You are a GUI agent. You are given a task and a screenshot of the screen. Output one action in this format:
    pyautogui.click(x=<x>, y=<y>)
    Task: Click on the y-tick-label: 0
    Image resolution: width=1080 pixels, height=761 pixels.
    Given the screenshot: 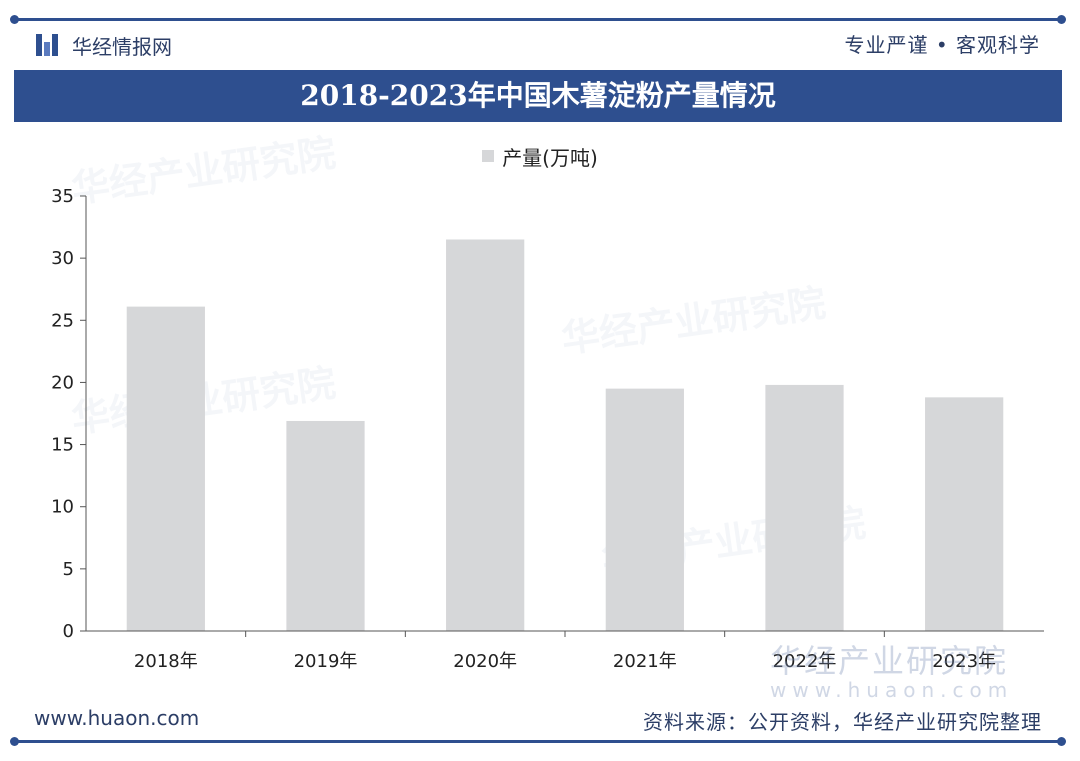 What is the action you would take?
    pyautogui.click(x=68, y=631)
    